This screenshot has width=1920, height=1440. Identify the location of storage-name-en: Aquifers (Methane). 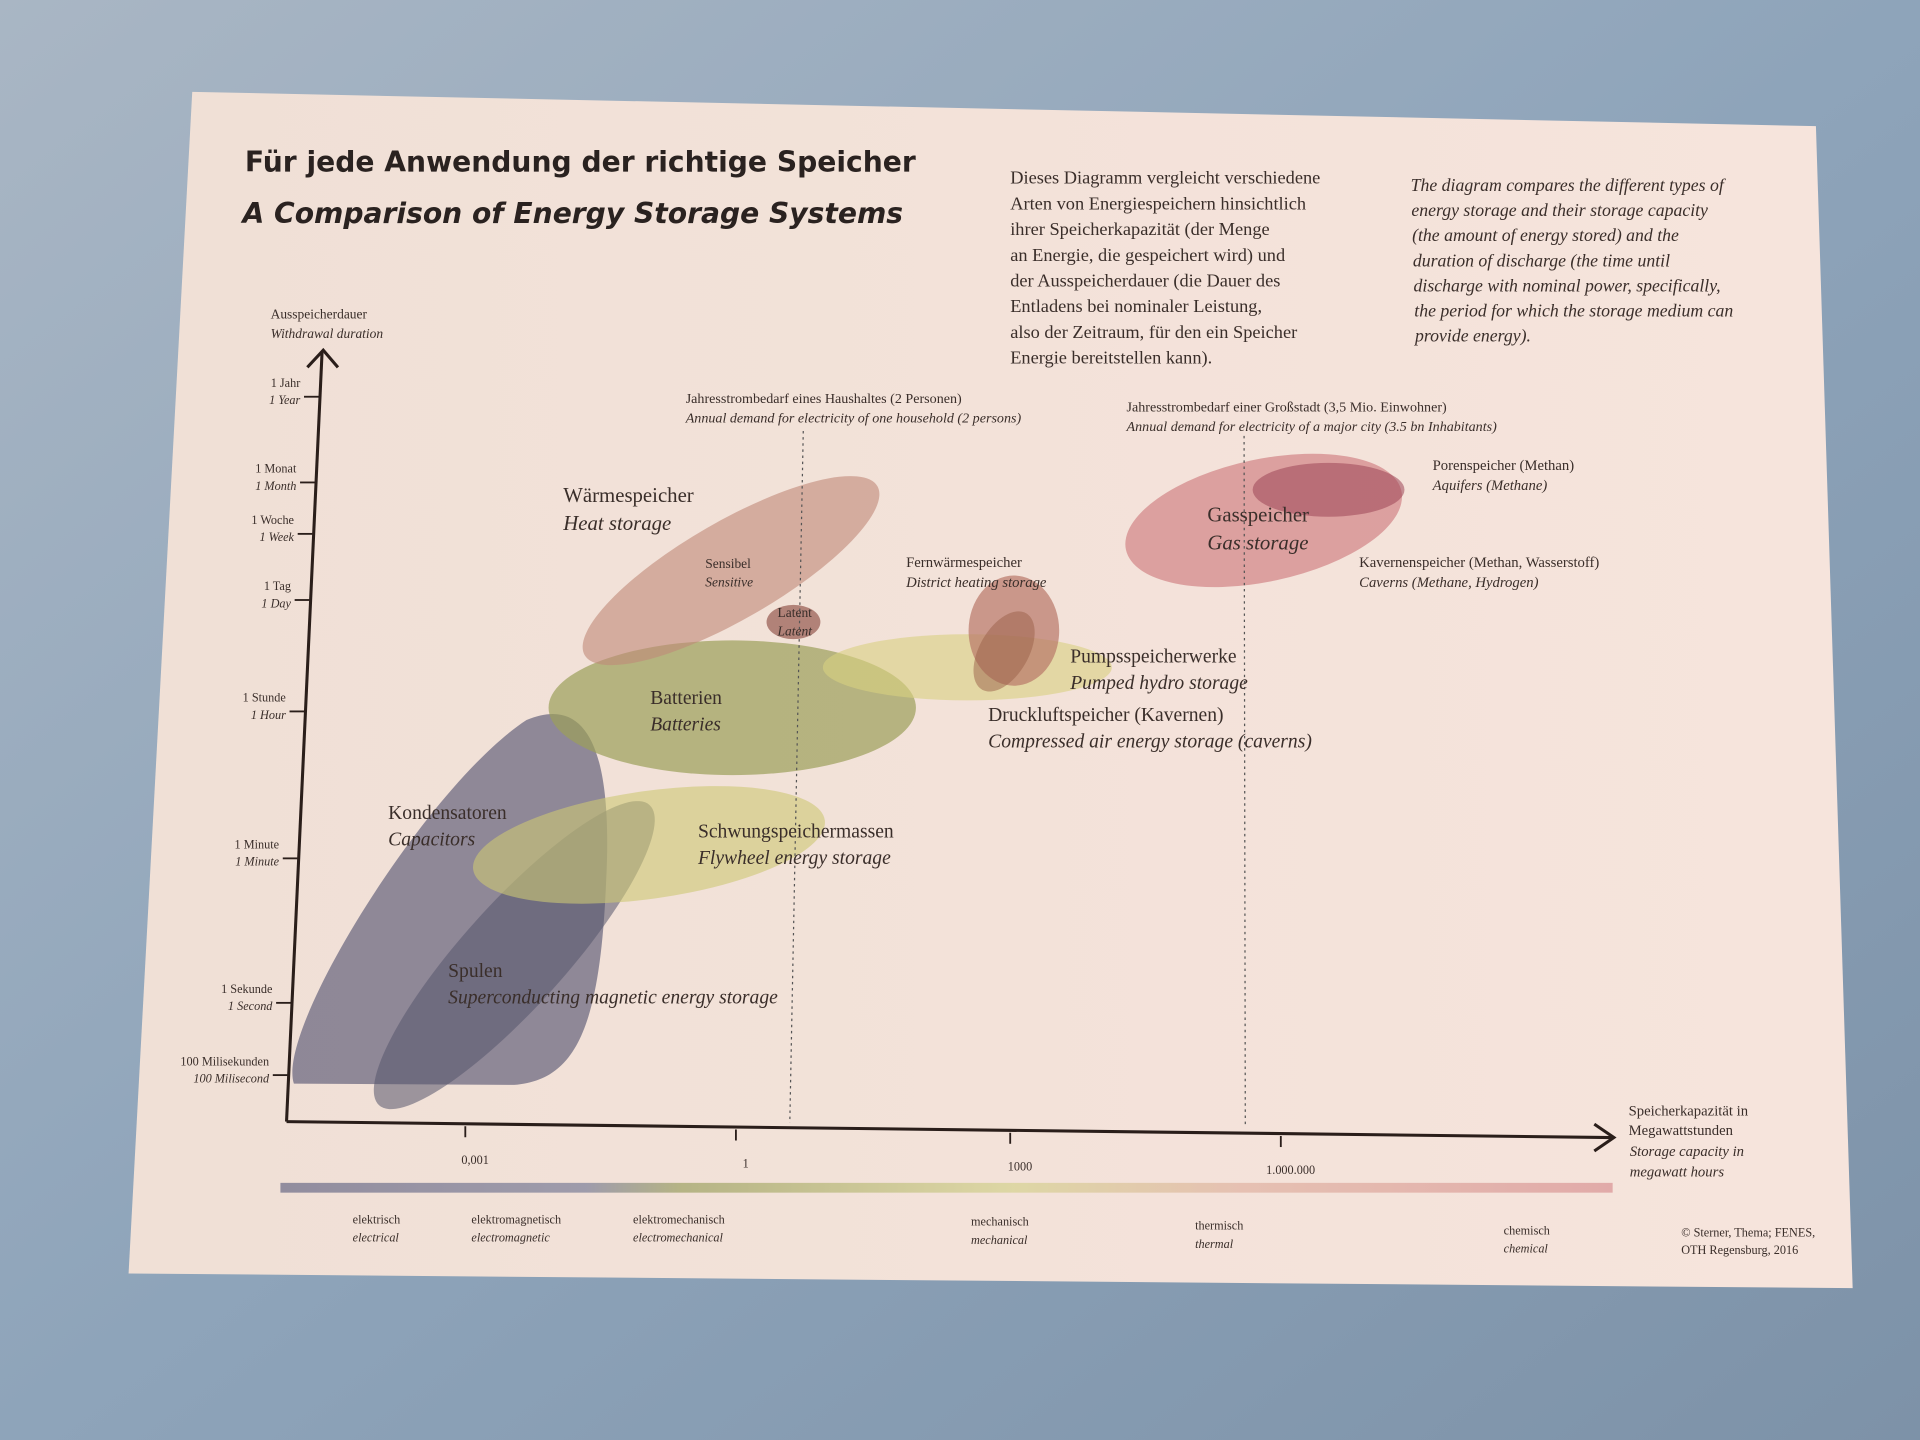
(1490, 486).